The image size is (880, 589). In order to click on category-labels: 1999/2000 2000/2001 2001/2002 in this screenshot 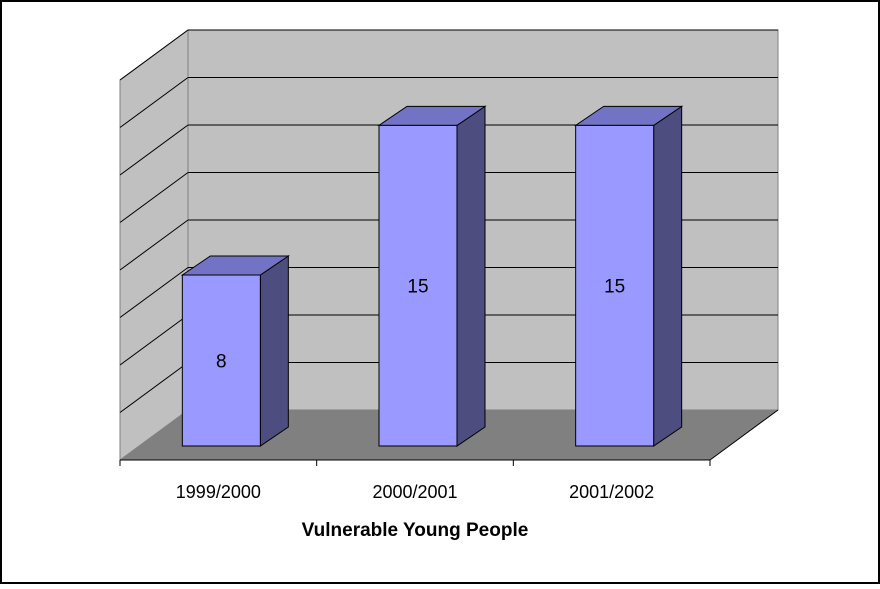, I will do `click(415, 492)`.